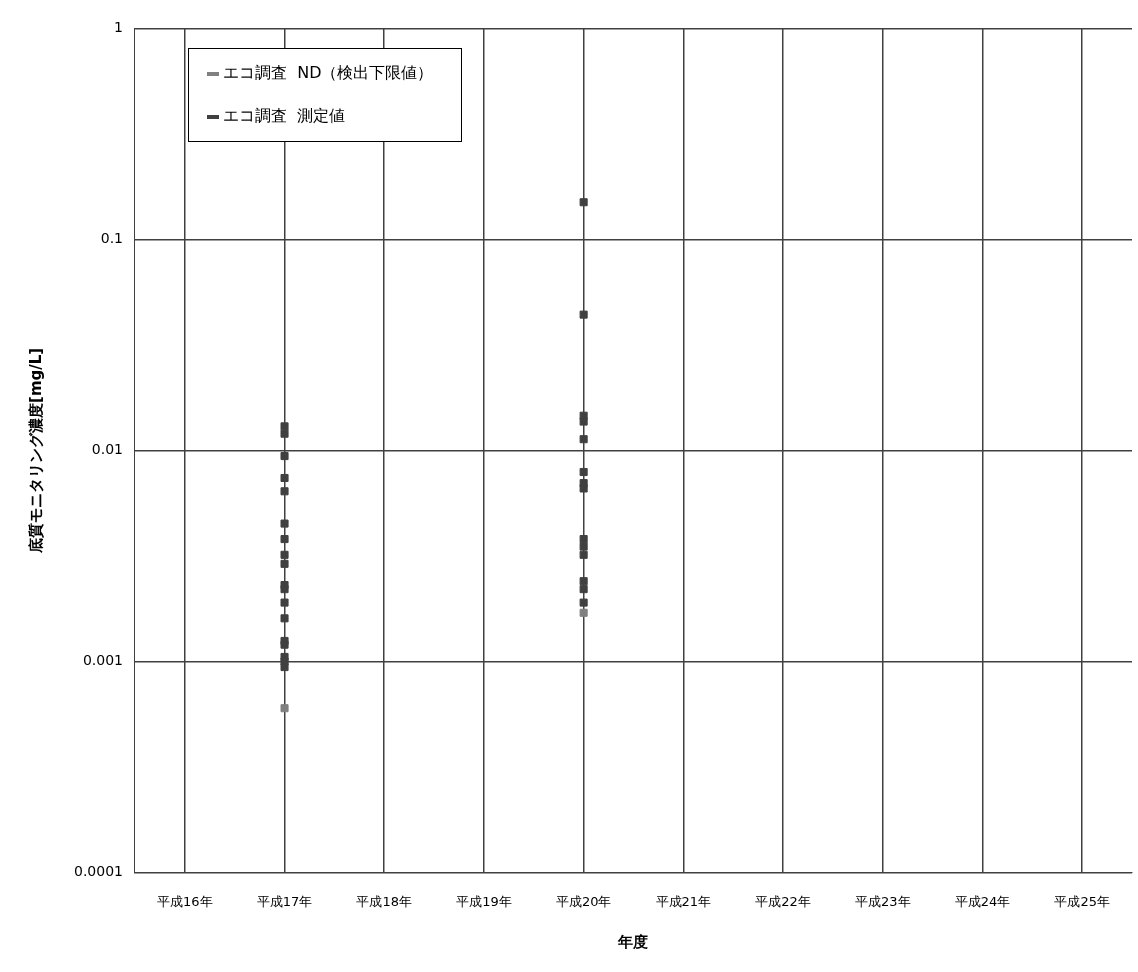 This screenshot has width=1138, height=972. I want to click on x-tick-label: 平成25年, so click(1082, 901).